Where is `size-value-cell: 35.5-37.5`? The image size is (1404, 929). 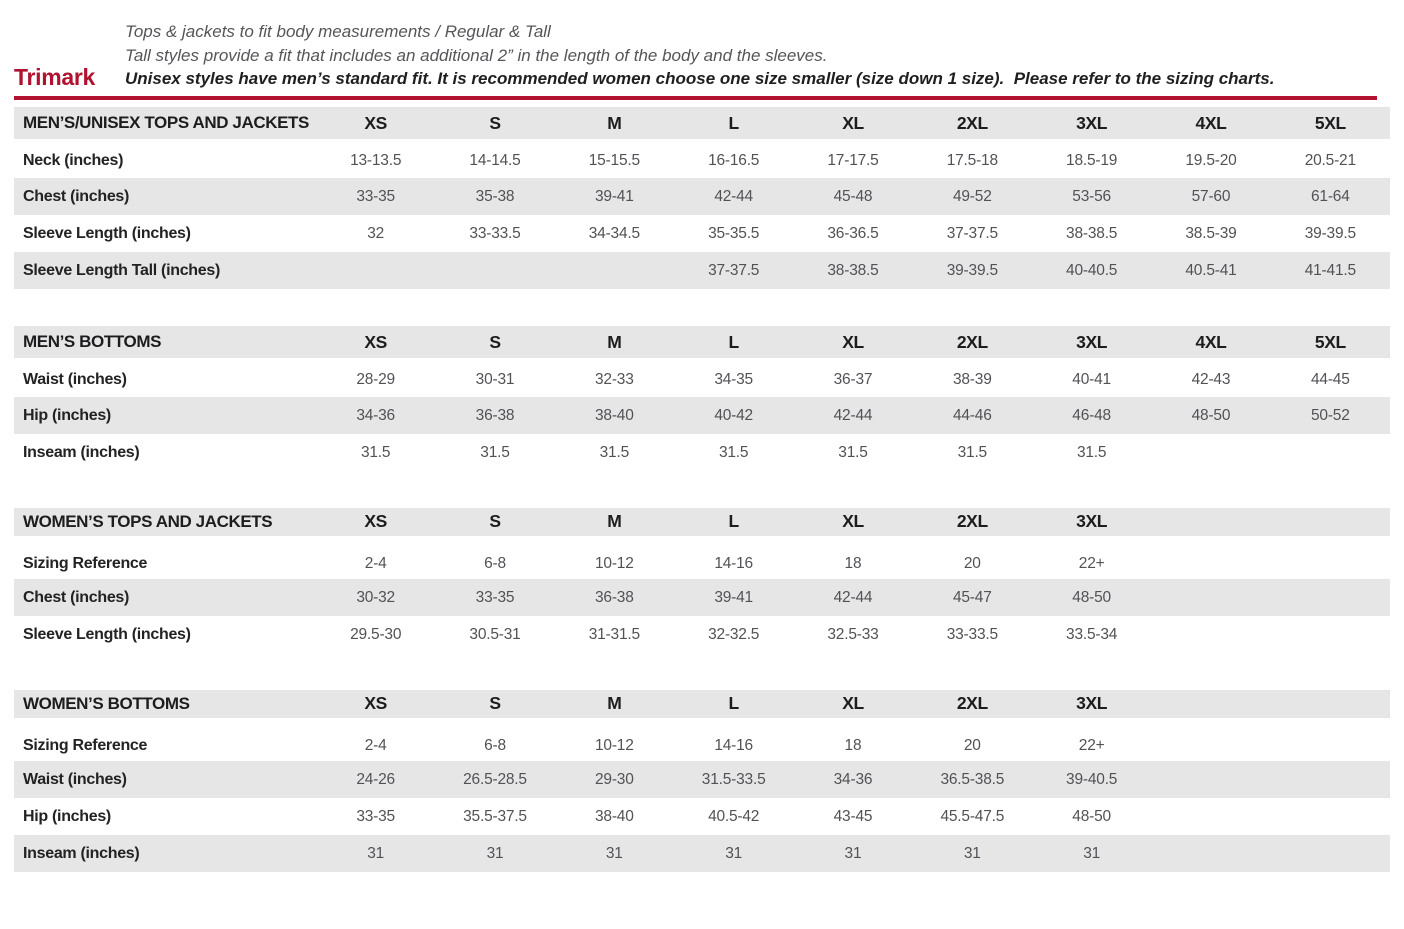
size-value-cell: 35.5-37.5 is located at coordinates (495, 816).